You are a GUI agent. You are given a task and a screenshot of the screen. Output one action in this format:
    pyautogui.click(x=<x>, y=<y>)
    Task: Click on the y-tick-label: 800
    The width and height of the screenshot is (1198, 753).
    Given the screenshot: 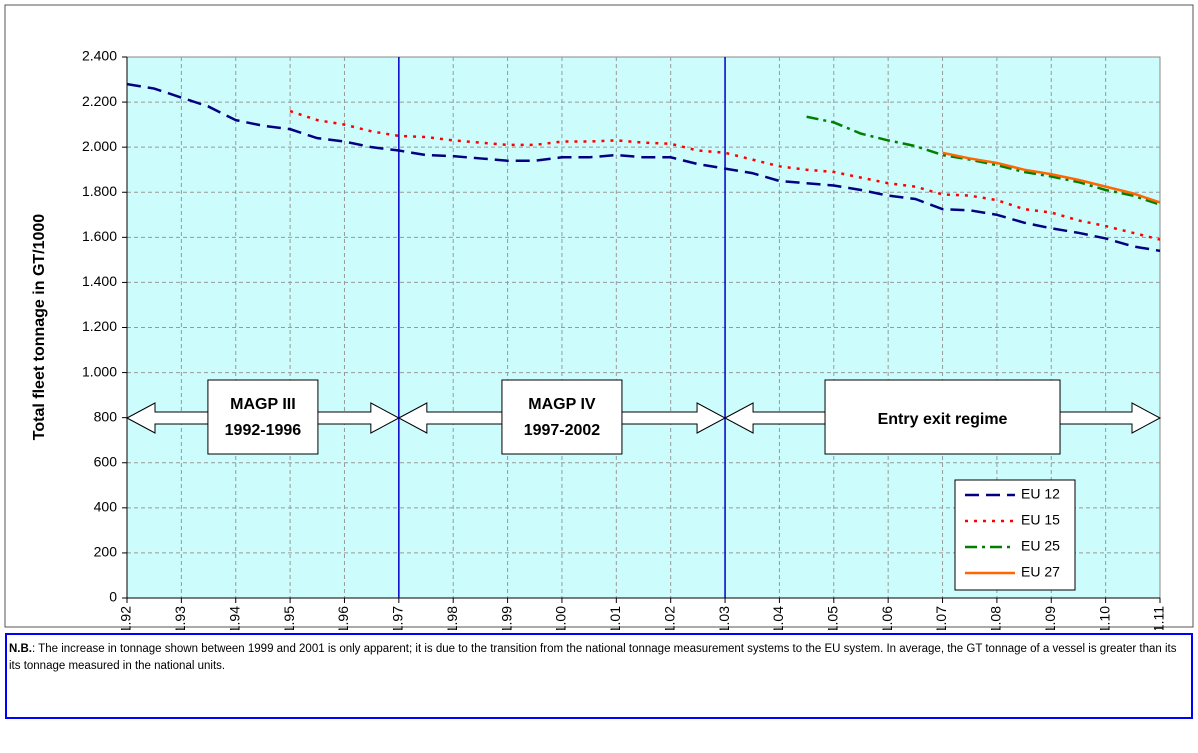 What is the action you would take?
    pyautogui.click(x=106, y=416)
    